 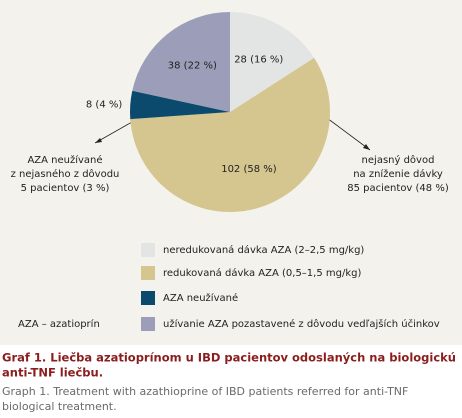 What do you see at coordinates (249, 169) in the screenshot?
I see `slice-label: 102 (58 %)` at bounding box center [249, 169].